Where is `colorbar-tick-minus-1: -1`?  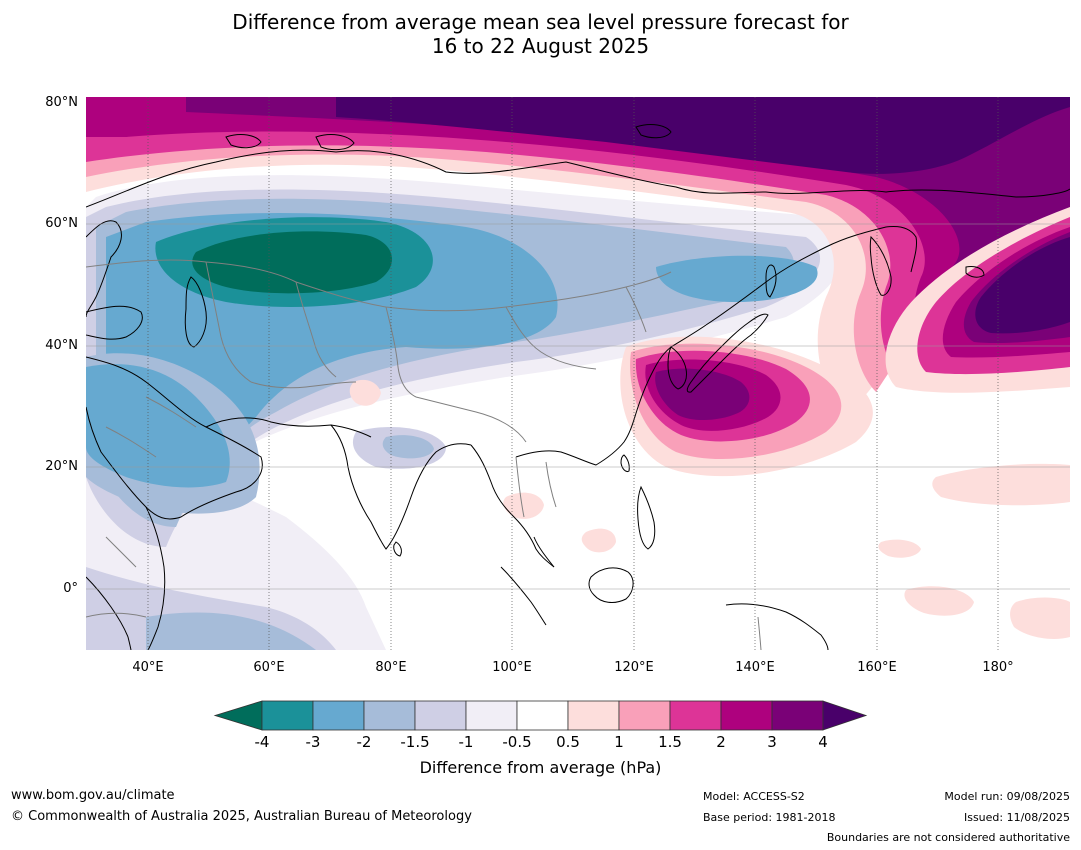
colorbar-tick-minus-1: -1 is located at coordinates (466, 742).